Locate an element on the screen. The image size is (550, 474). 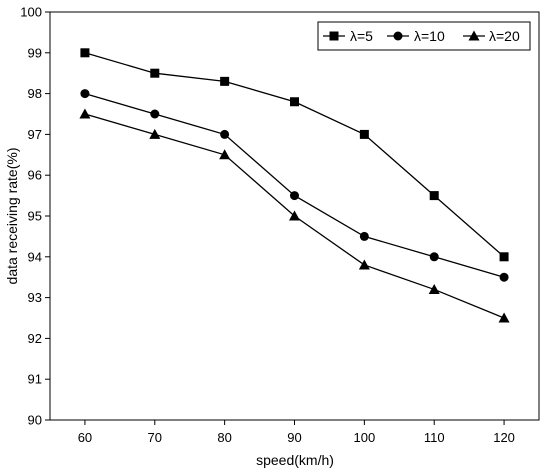
y-tick-label: 99 is located at coordinates (35, 52).